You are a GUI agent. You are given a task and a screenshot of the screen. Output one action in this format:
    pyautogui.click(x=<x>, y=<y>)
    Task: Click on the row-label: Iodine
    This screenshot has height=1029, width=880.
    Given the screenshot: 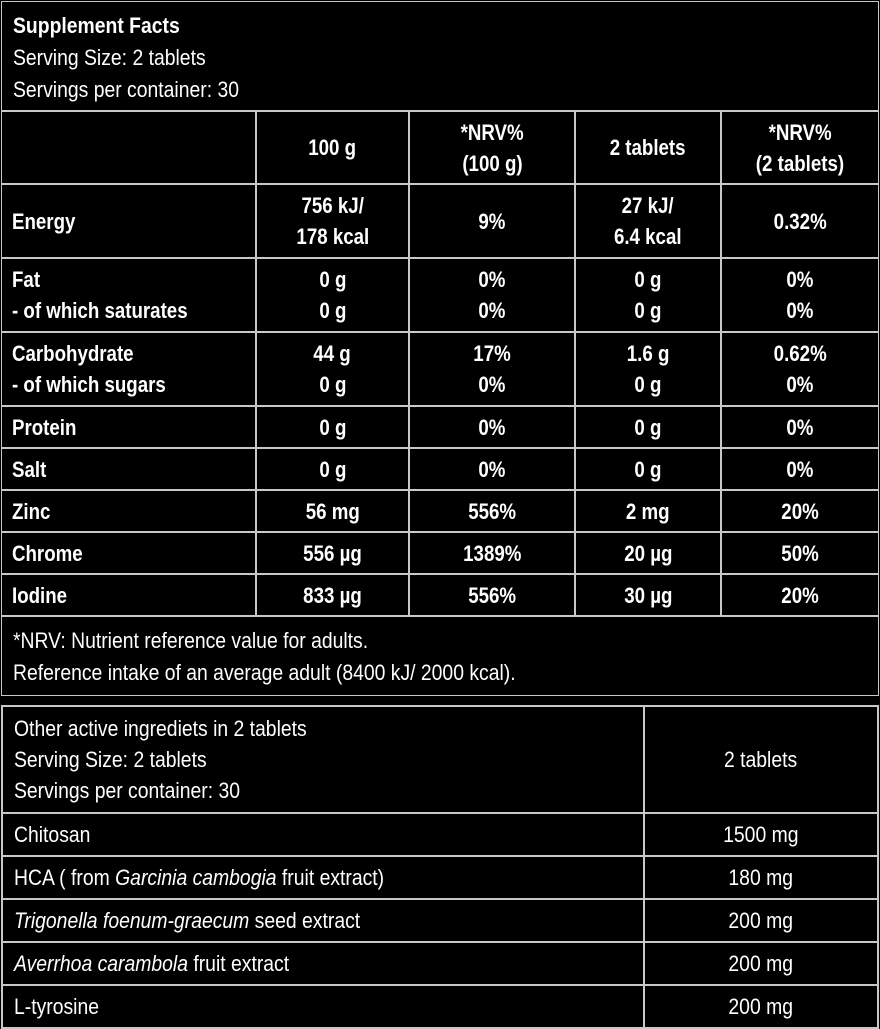 What is the action you would take?
    pyautogui.click(x=40, y=595)
    